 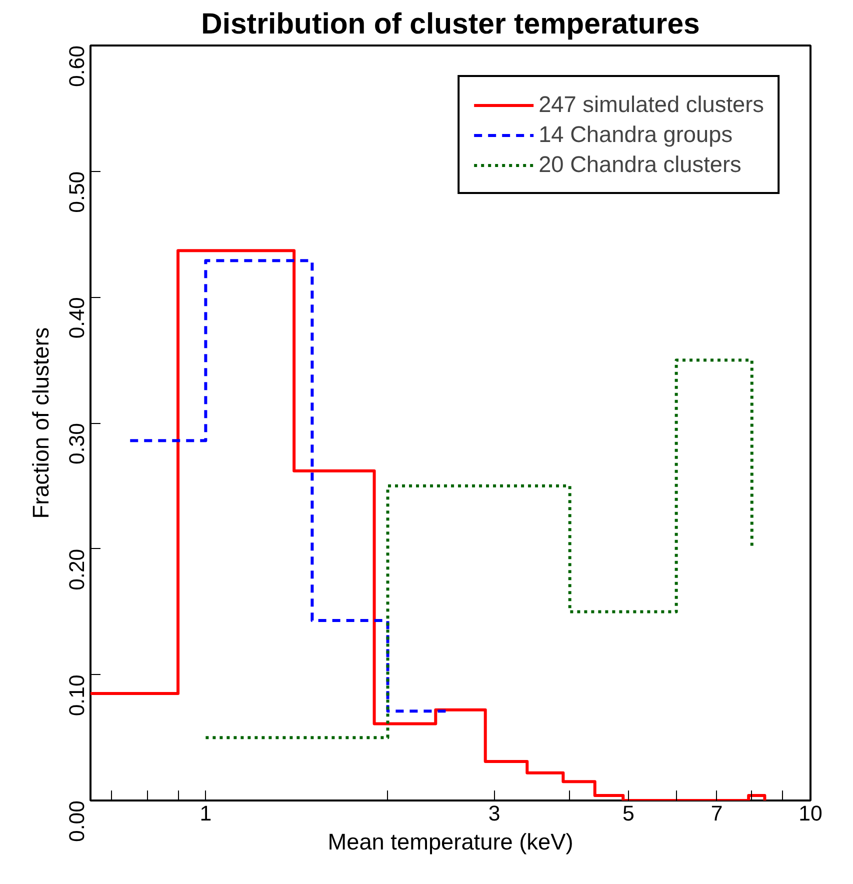 What do you see at coordinates (640, 164) in the screenshot?
I see `legend-label: 20 Chandra clusters` at bounding box center [640, 164].